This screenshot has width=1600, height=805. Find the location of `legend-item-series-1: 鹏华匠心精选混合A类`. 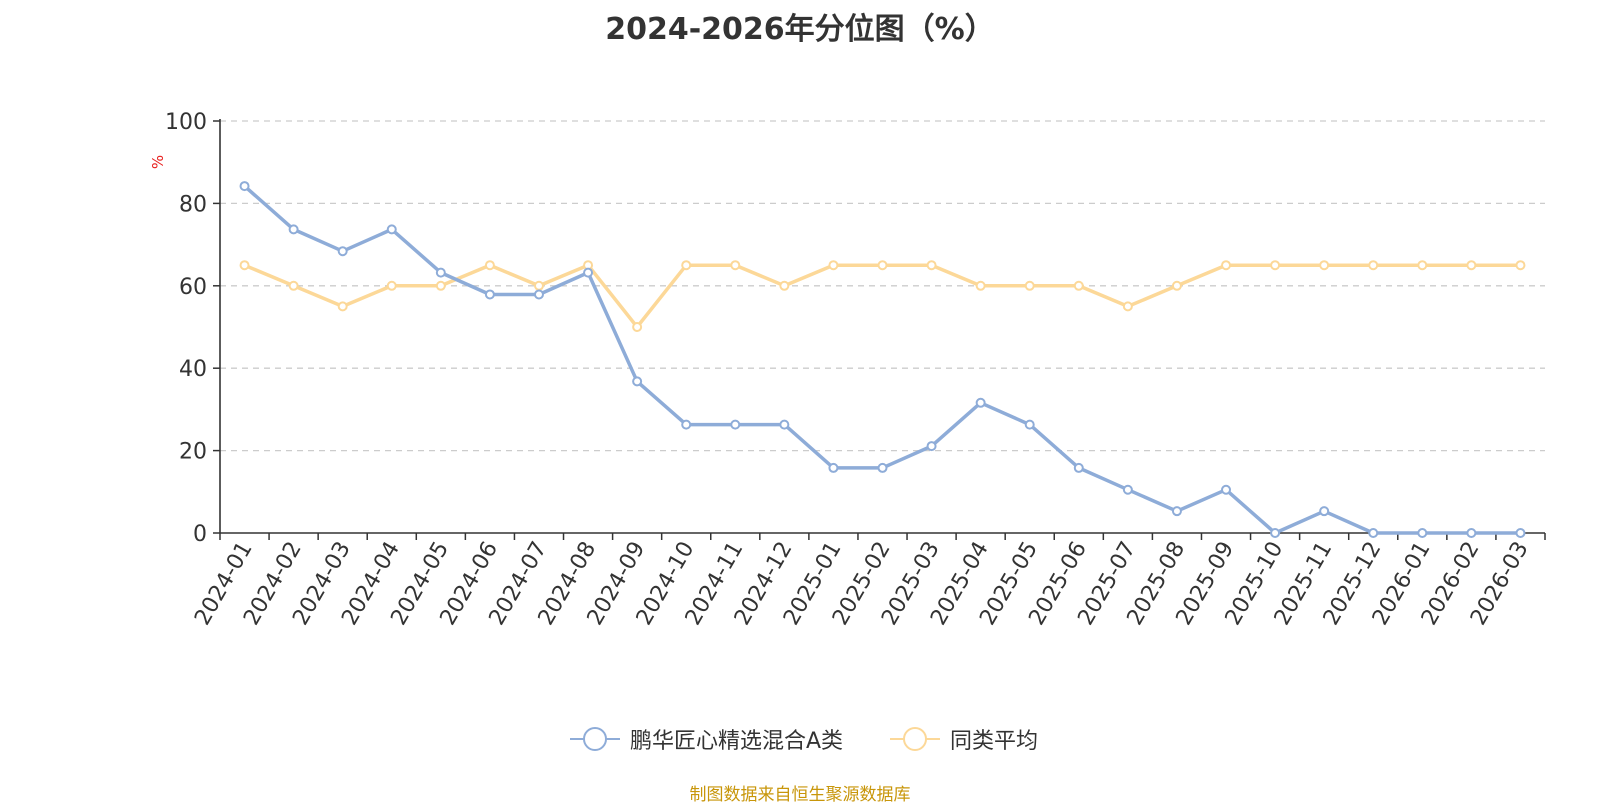

legend-item-series-1: 鹏华匠心精选混合A类 is located at coordinates (706, 739).